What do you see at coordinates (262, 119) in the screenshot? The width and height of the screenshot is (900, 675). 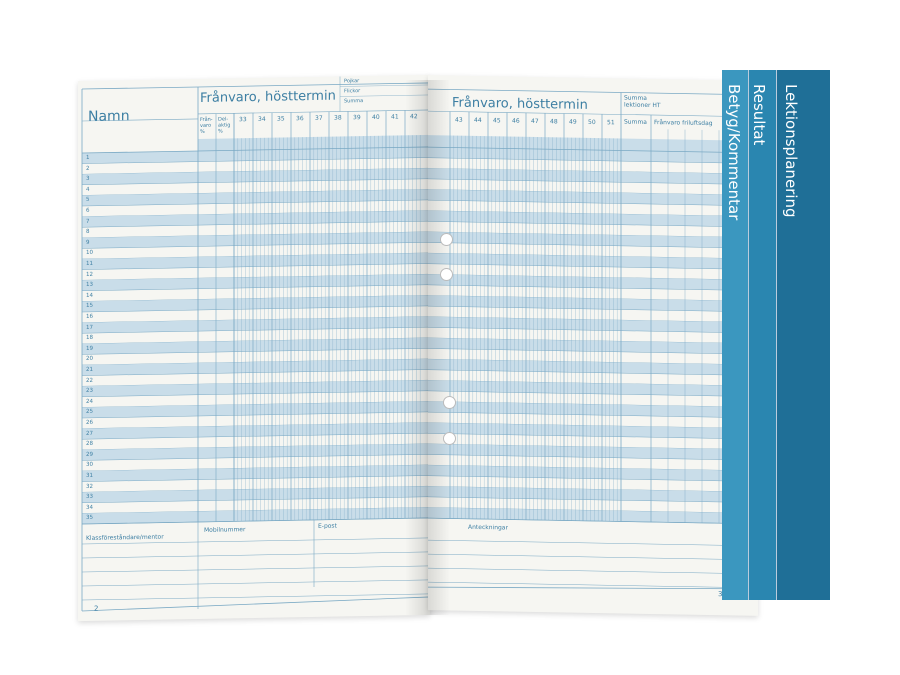 I see `week-34: 34` at bounding box center [262, 119].